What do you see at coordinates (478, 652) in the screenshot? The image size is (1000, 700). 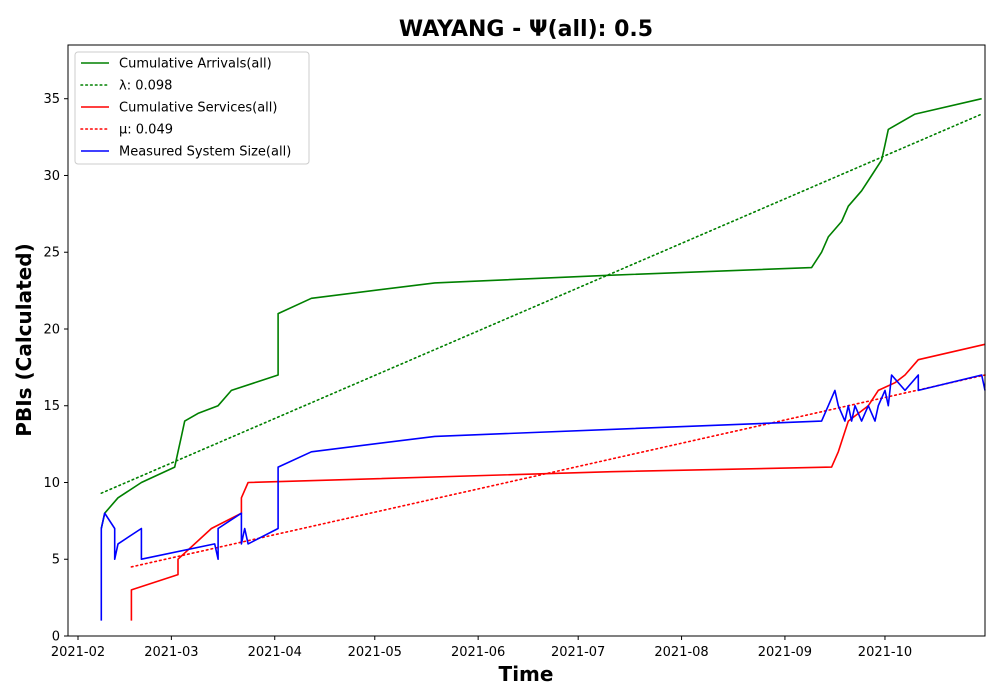 I see `x-tick-label: 2021-06` at bounding box center [478, 652].